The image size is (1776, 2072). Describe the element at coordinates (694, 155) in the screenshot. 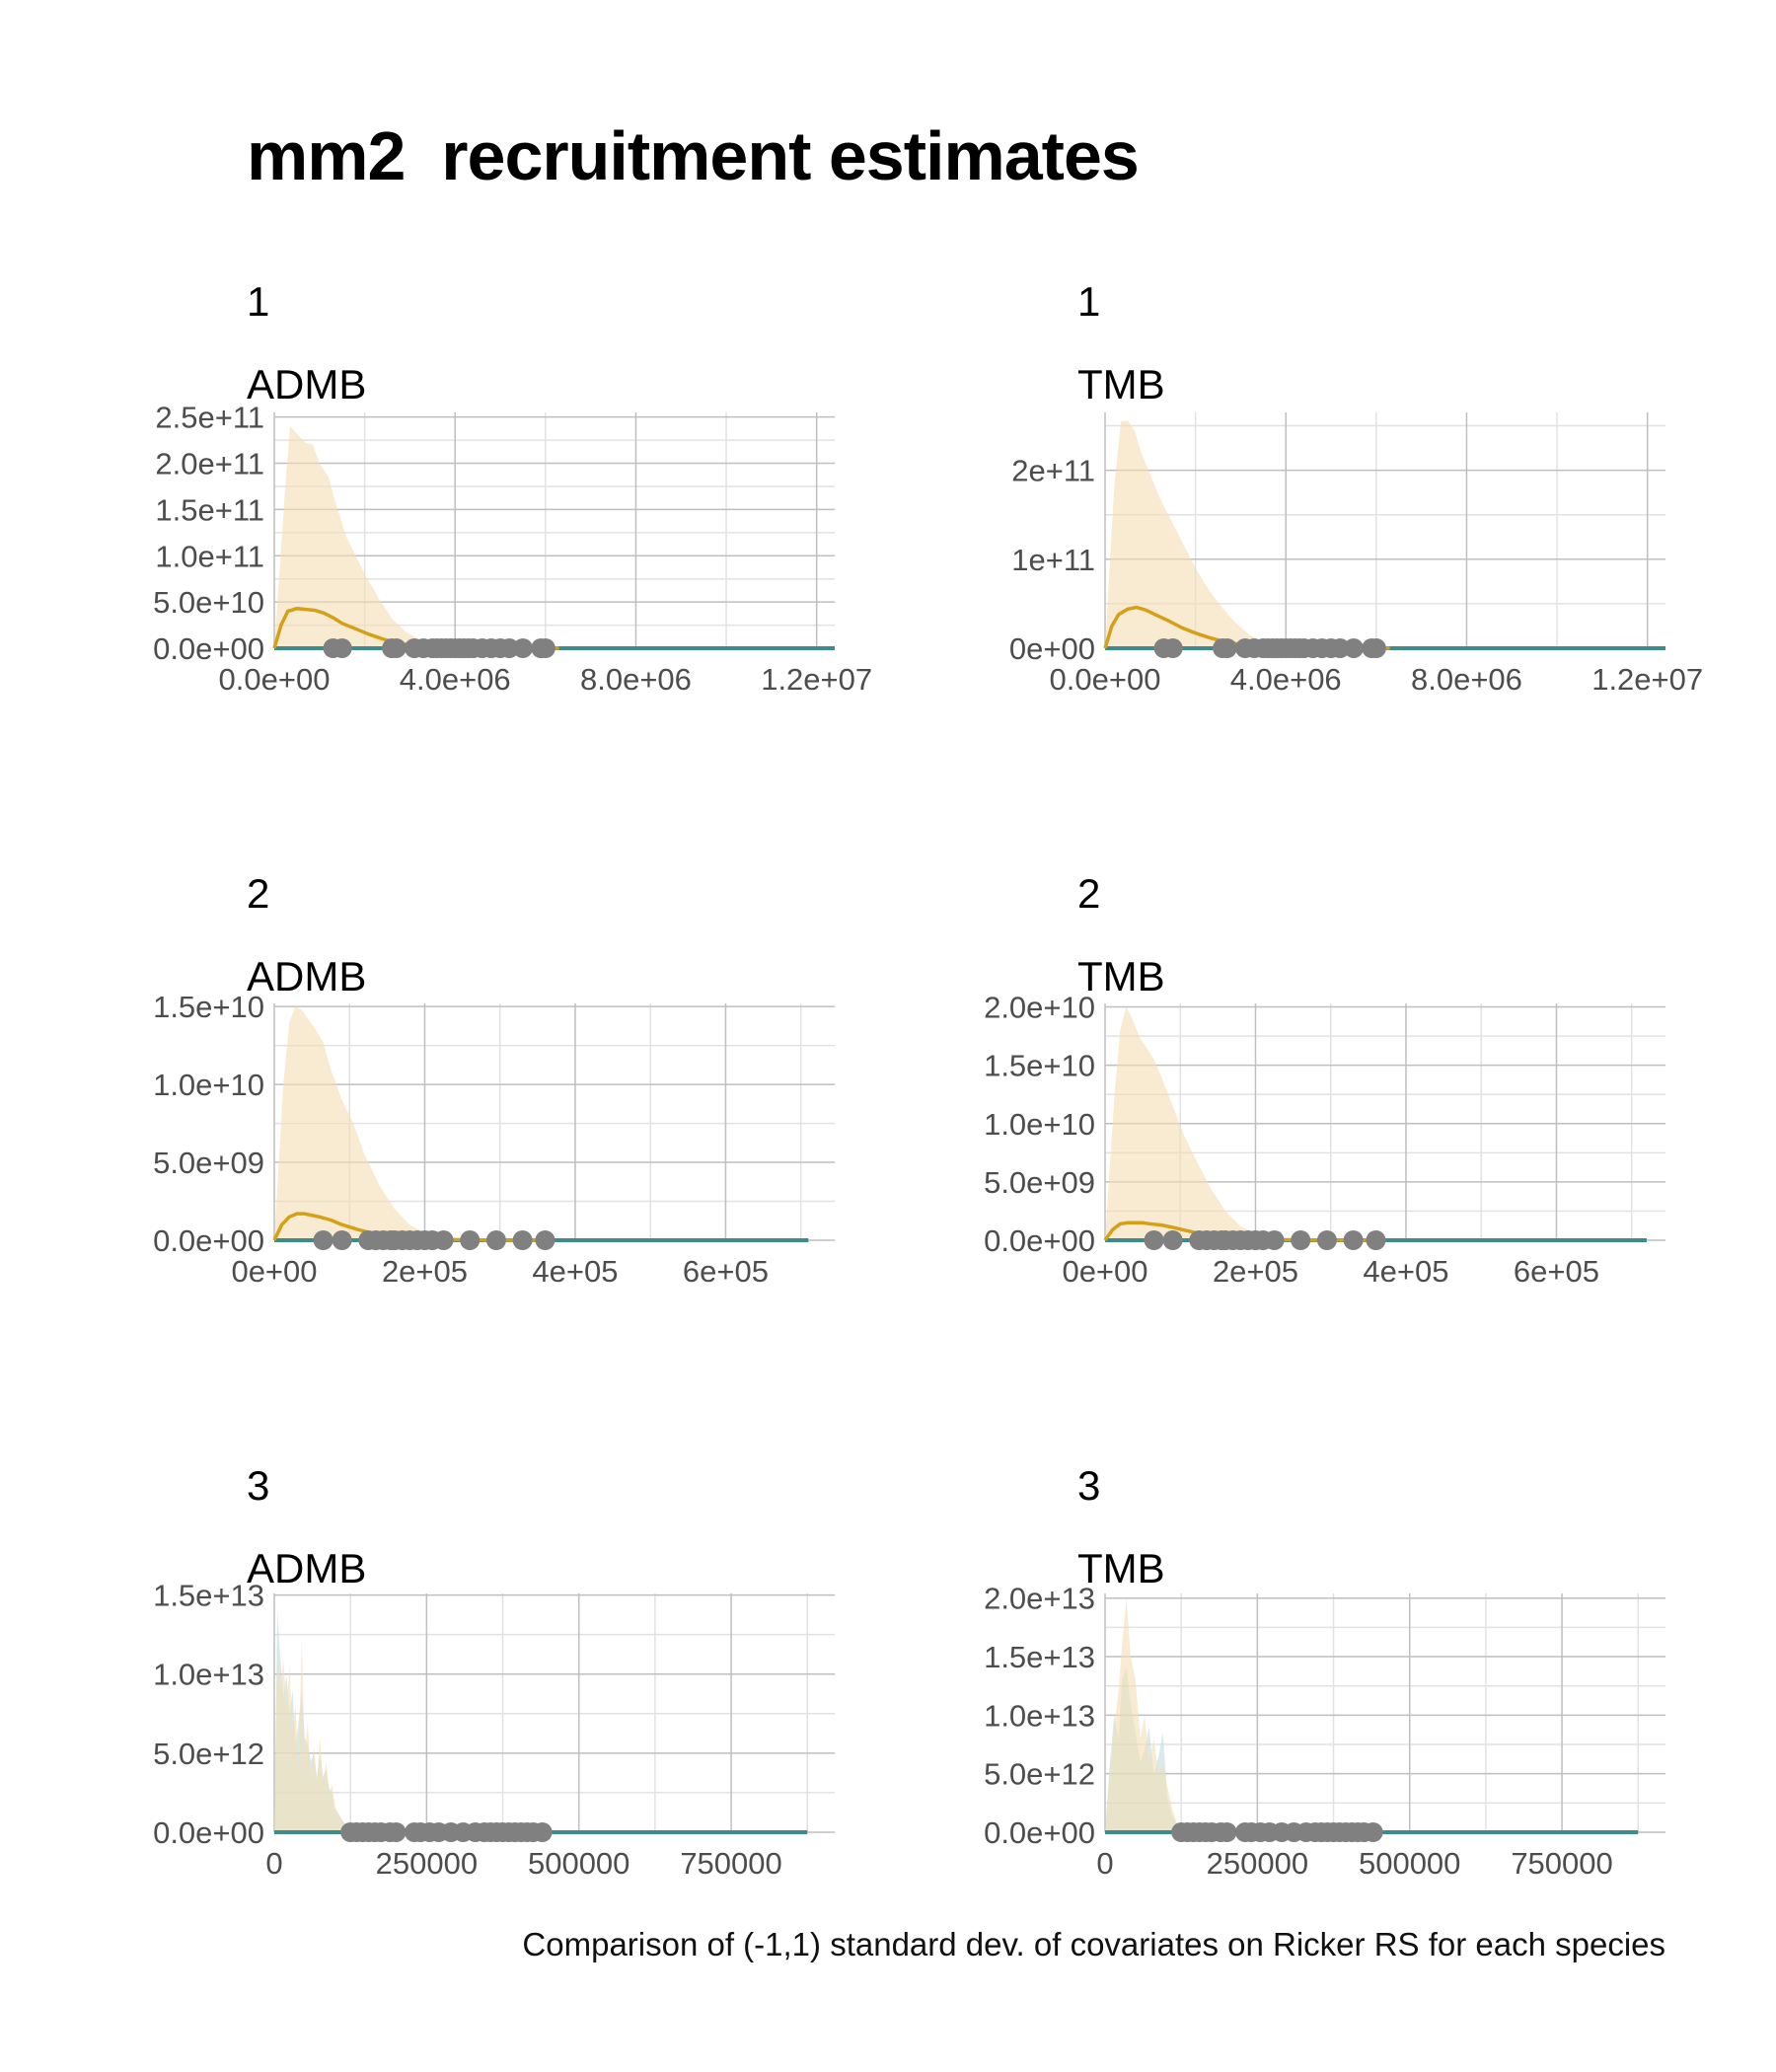

I see `figure-title: mm2 recruitment estimates` at that location.